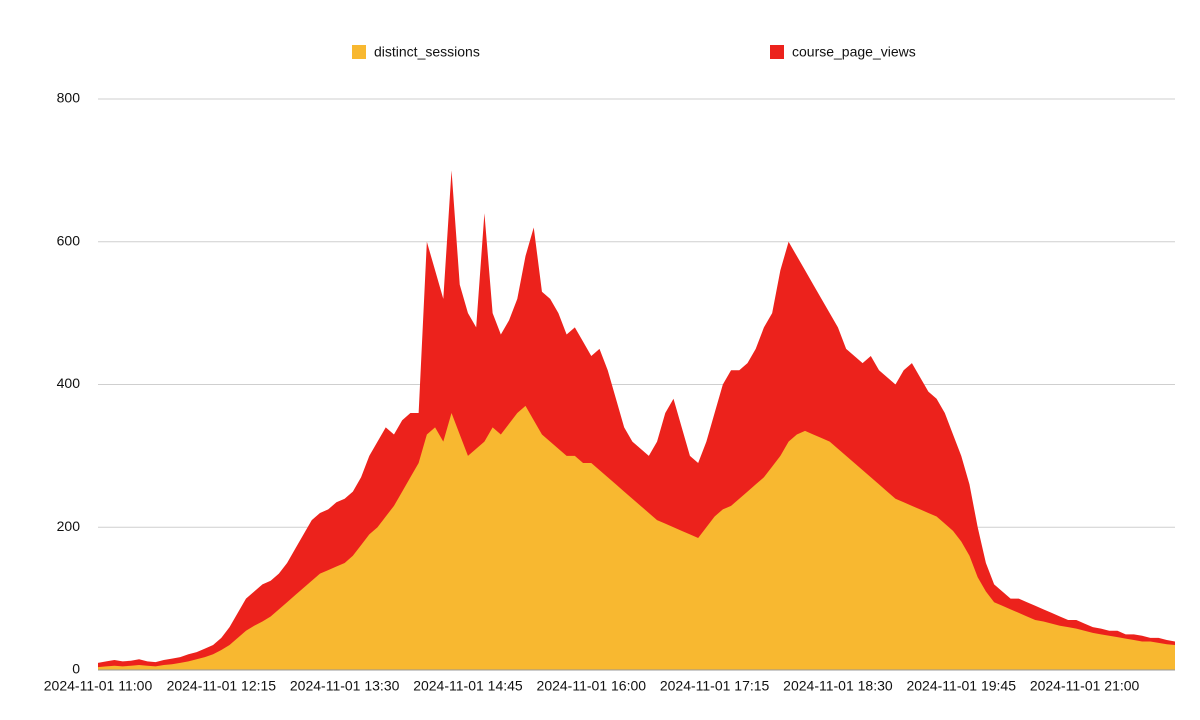 The width and height of the screenshot is (1200, 720). What do you see at coordinates (592, 686) in the screenshot?
I see `x-tick-label: 2024-11-01 16:00` at bounding box center [592, 686].